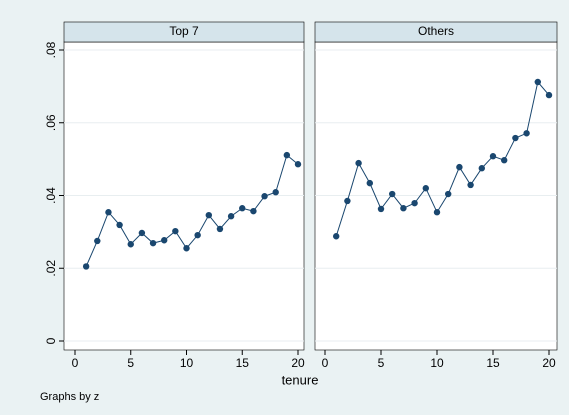 The height and width of the screenshot is (415, 569). I want to click on y-tick-label: 0, so click(51, 340).